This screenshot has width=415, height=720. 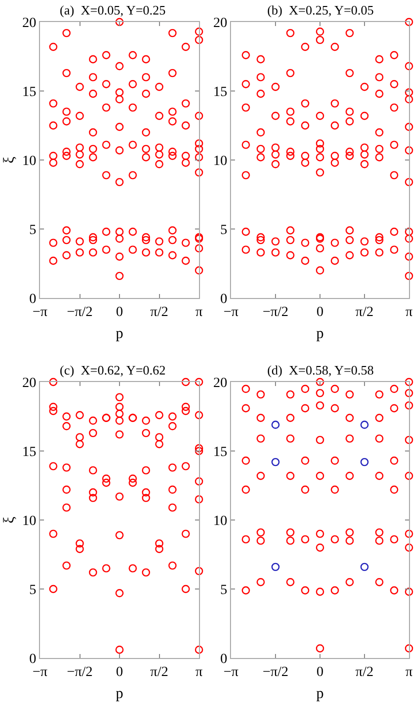 I want to click on chart-title: (b) X=0.25, Y=0.05, so click(x=320, y=10).